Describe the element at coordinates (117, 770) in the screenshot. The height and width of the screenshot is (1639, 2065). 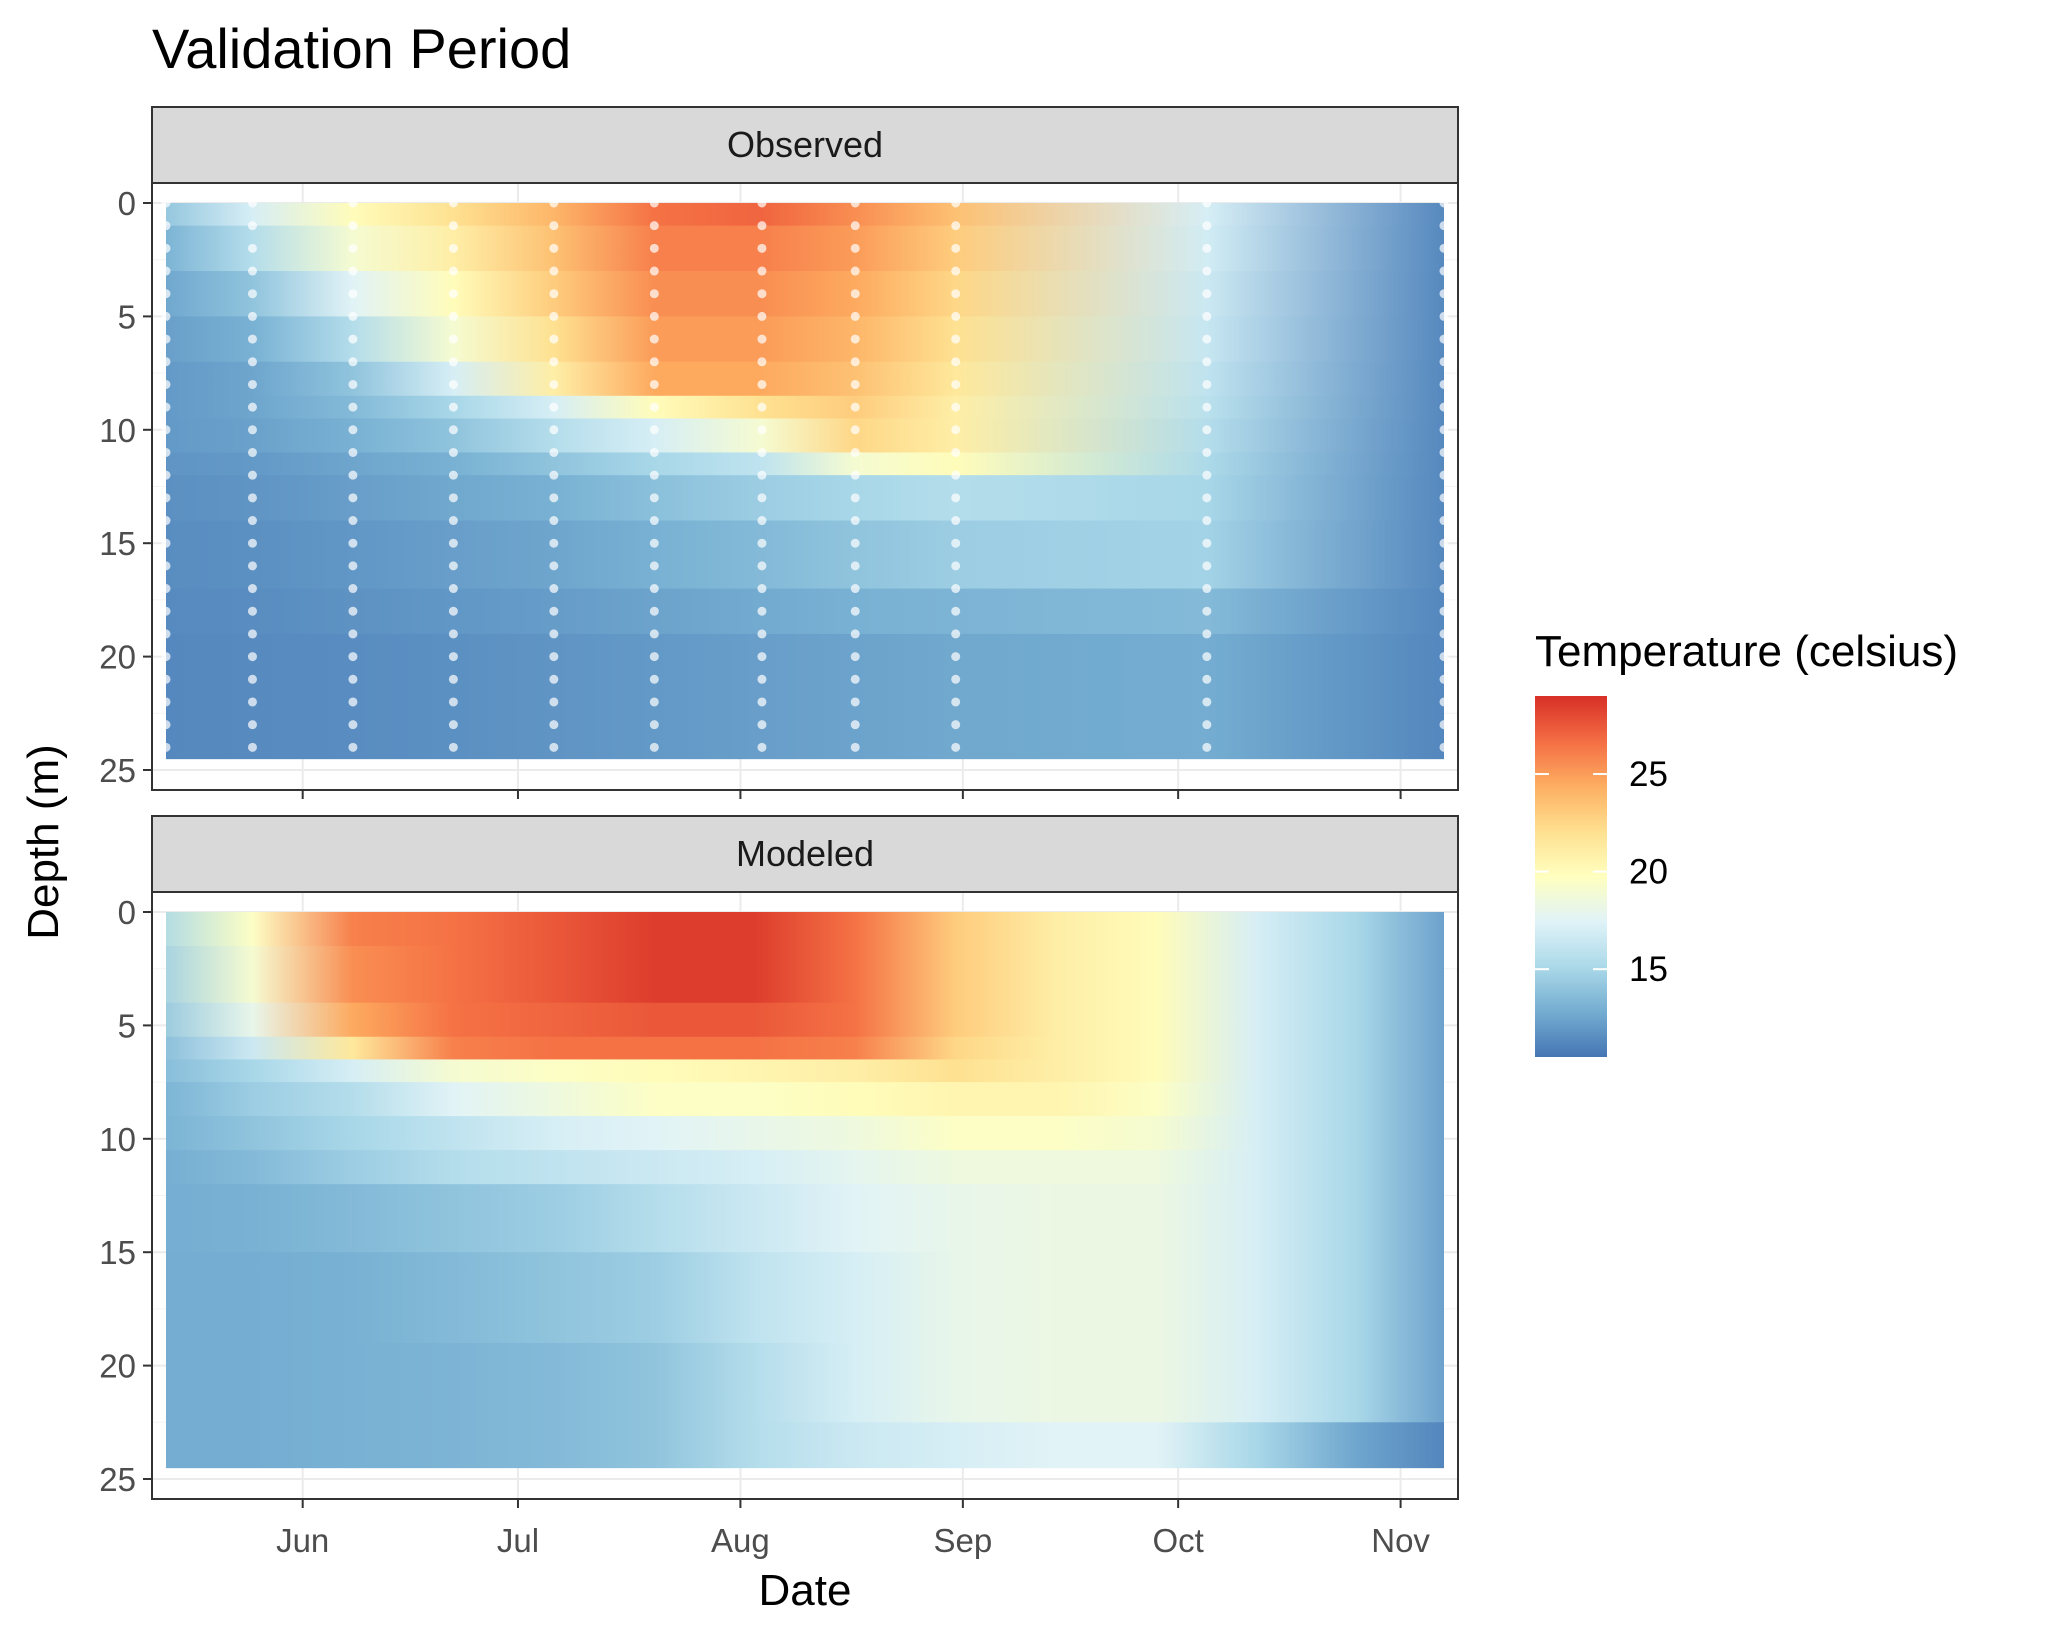
I see `y-tick-label: 25` at that location.